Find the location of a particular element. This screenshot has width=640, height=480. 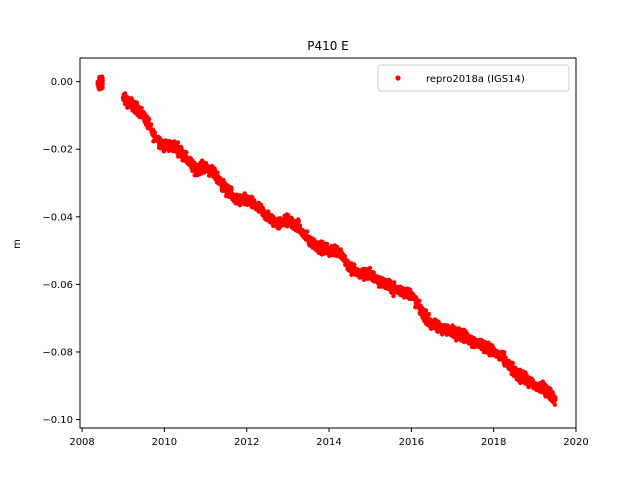

x-tick-label: 2012 is located at coordinates (246, 442).